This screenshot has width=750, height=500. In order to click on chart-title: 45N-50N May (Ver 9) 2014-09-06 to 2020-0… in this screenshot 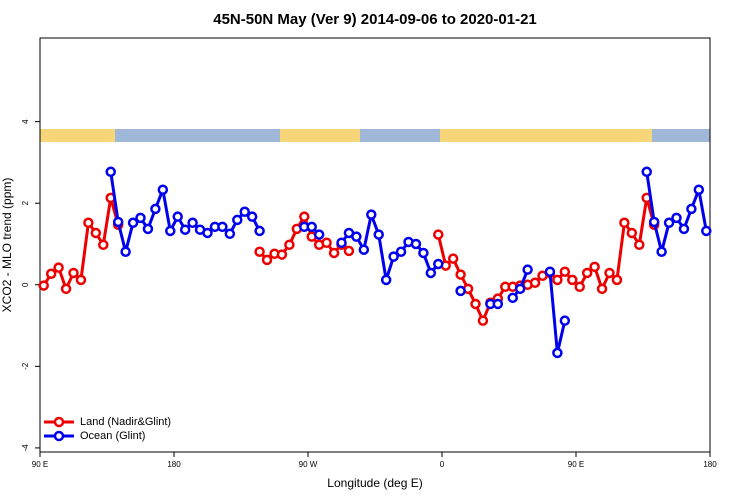, I will do `click(375, 19)`.